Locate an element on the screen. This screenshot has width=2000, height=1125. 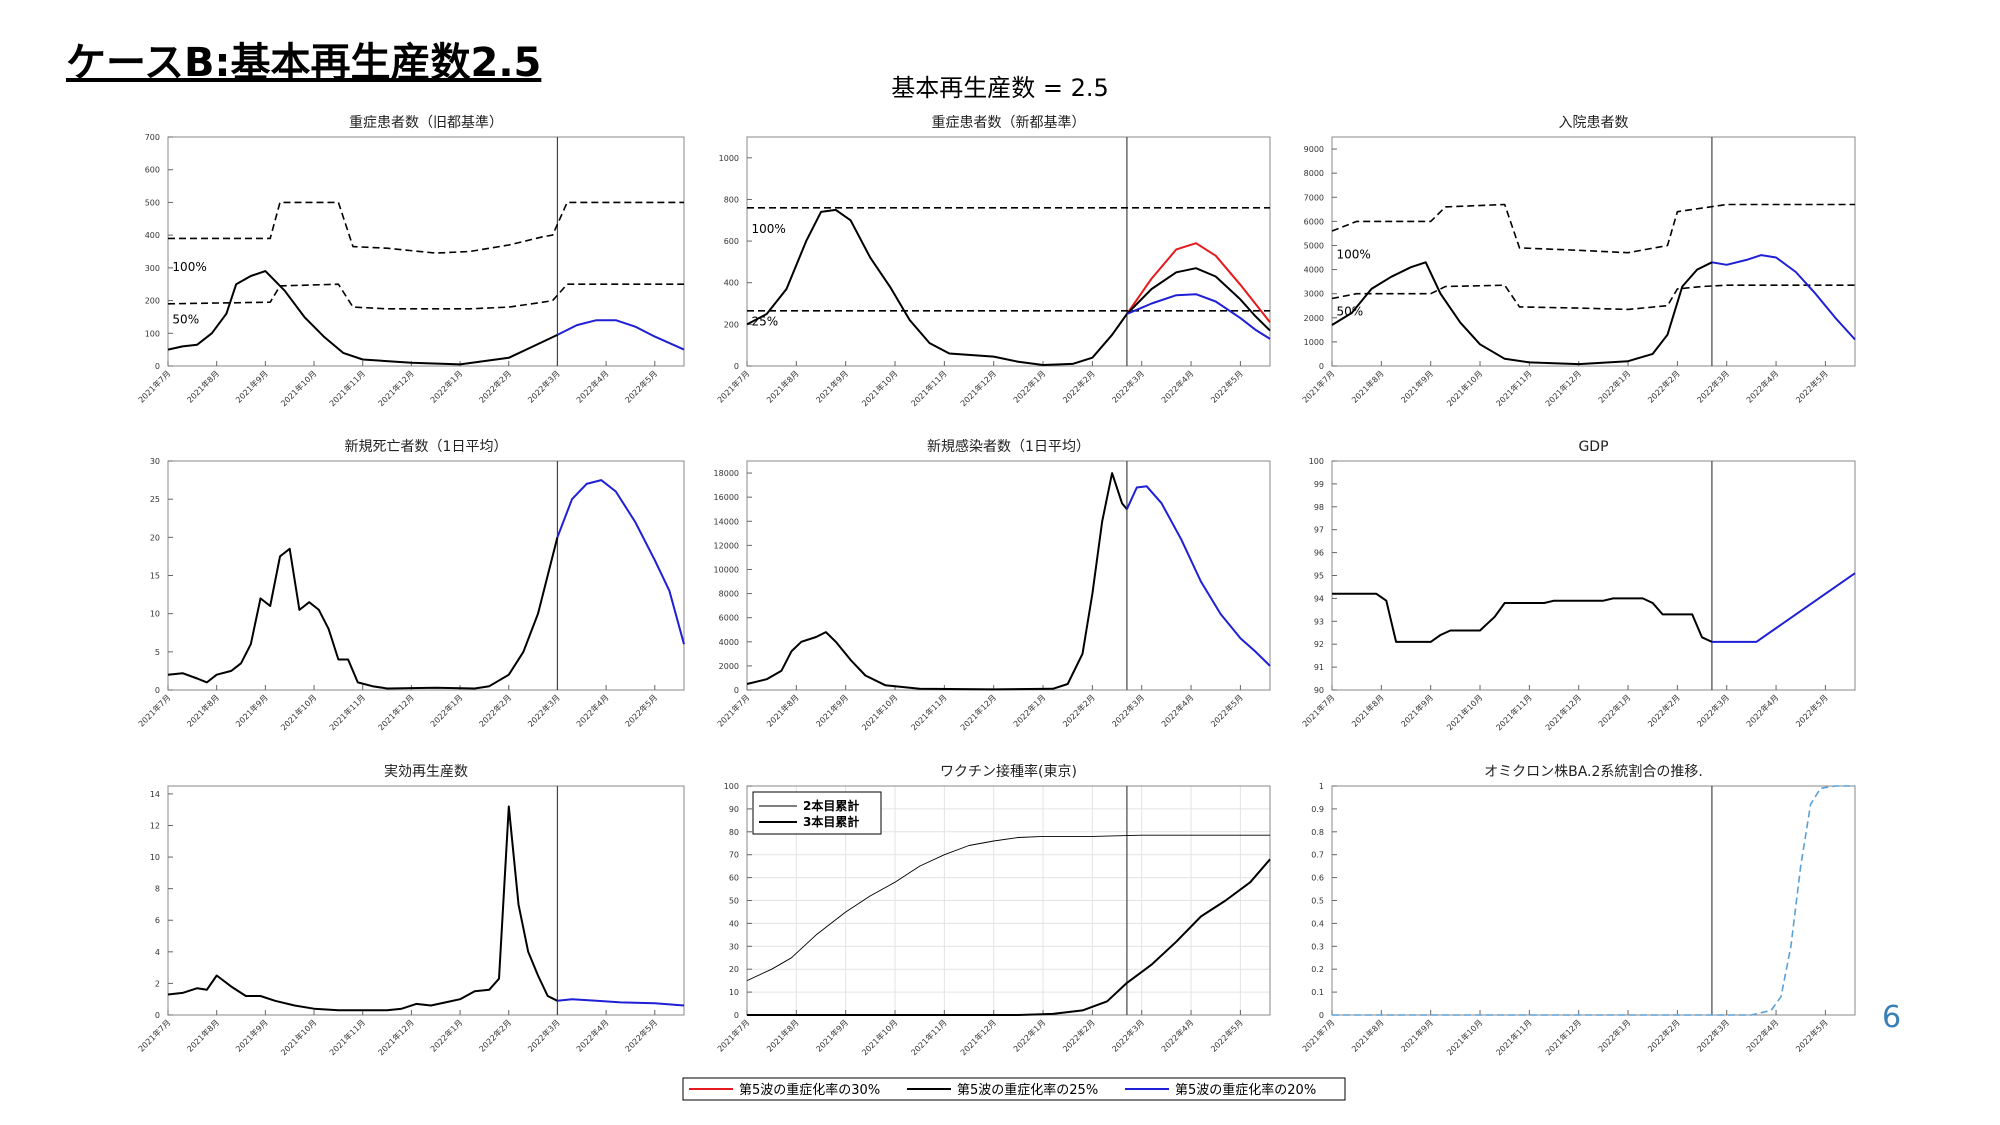
y-tick-label: 30 is located at coordinates (734, 946).